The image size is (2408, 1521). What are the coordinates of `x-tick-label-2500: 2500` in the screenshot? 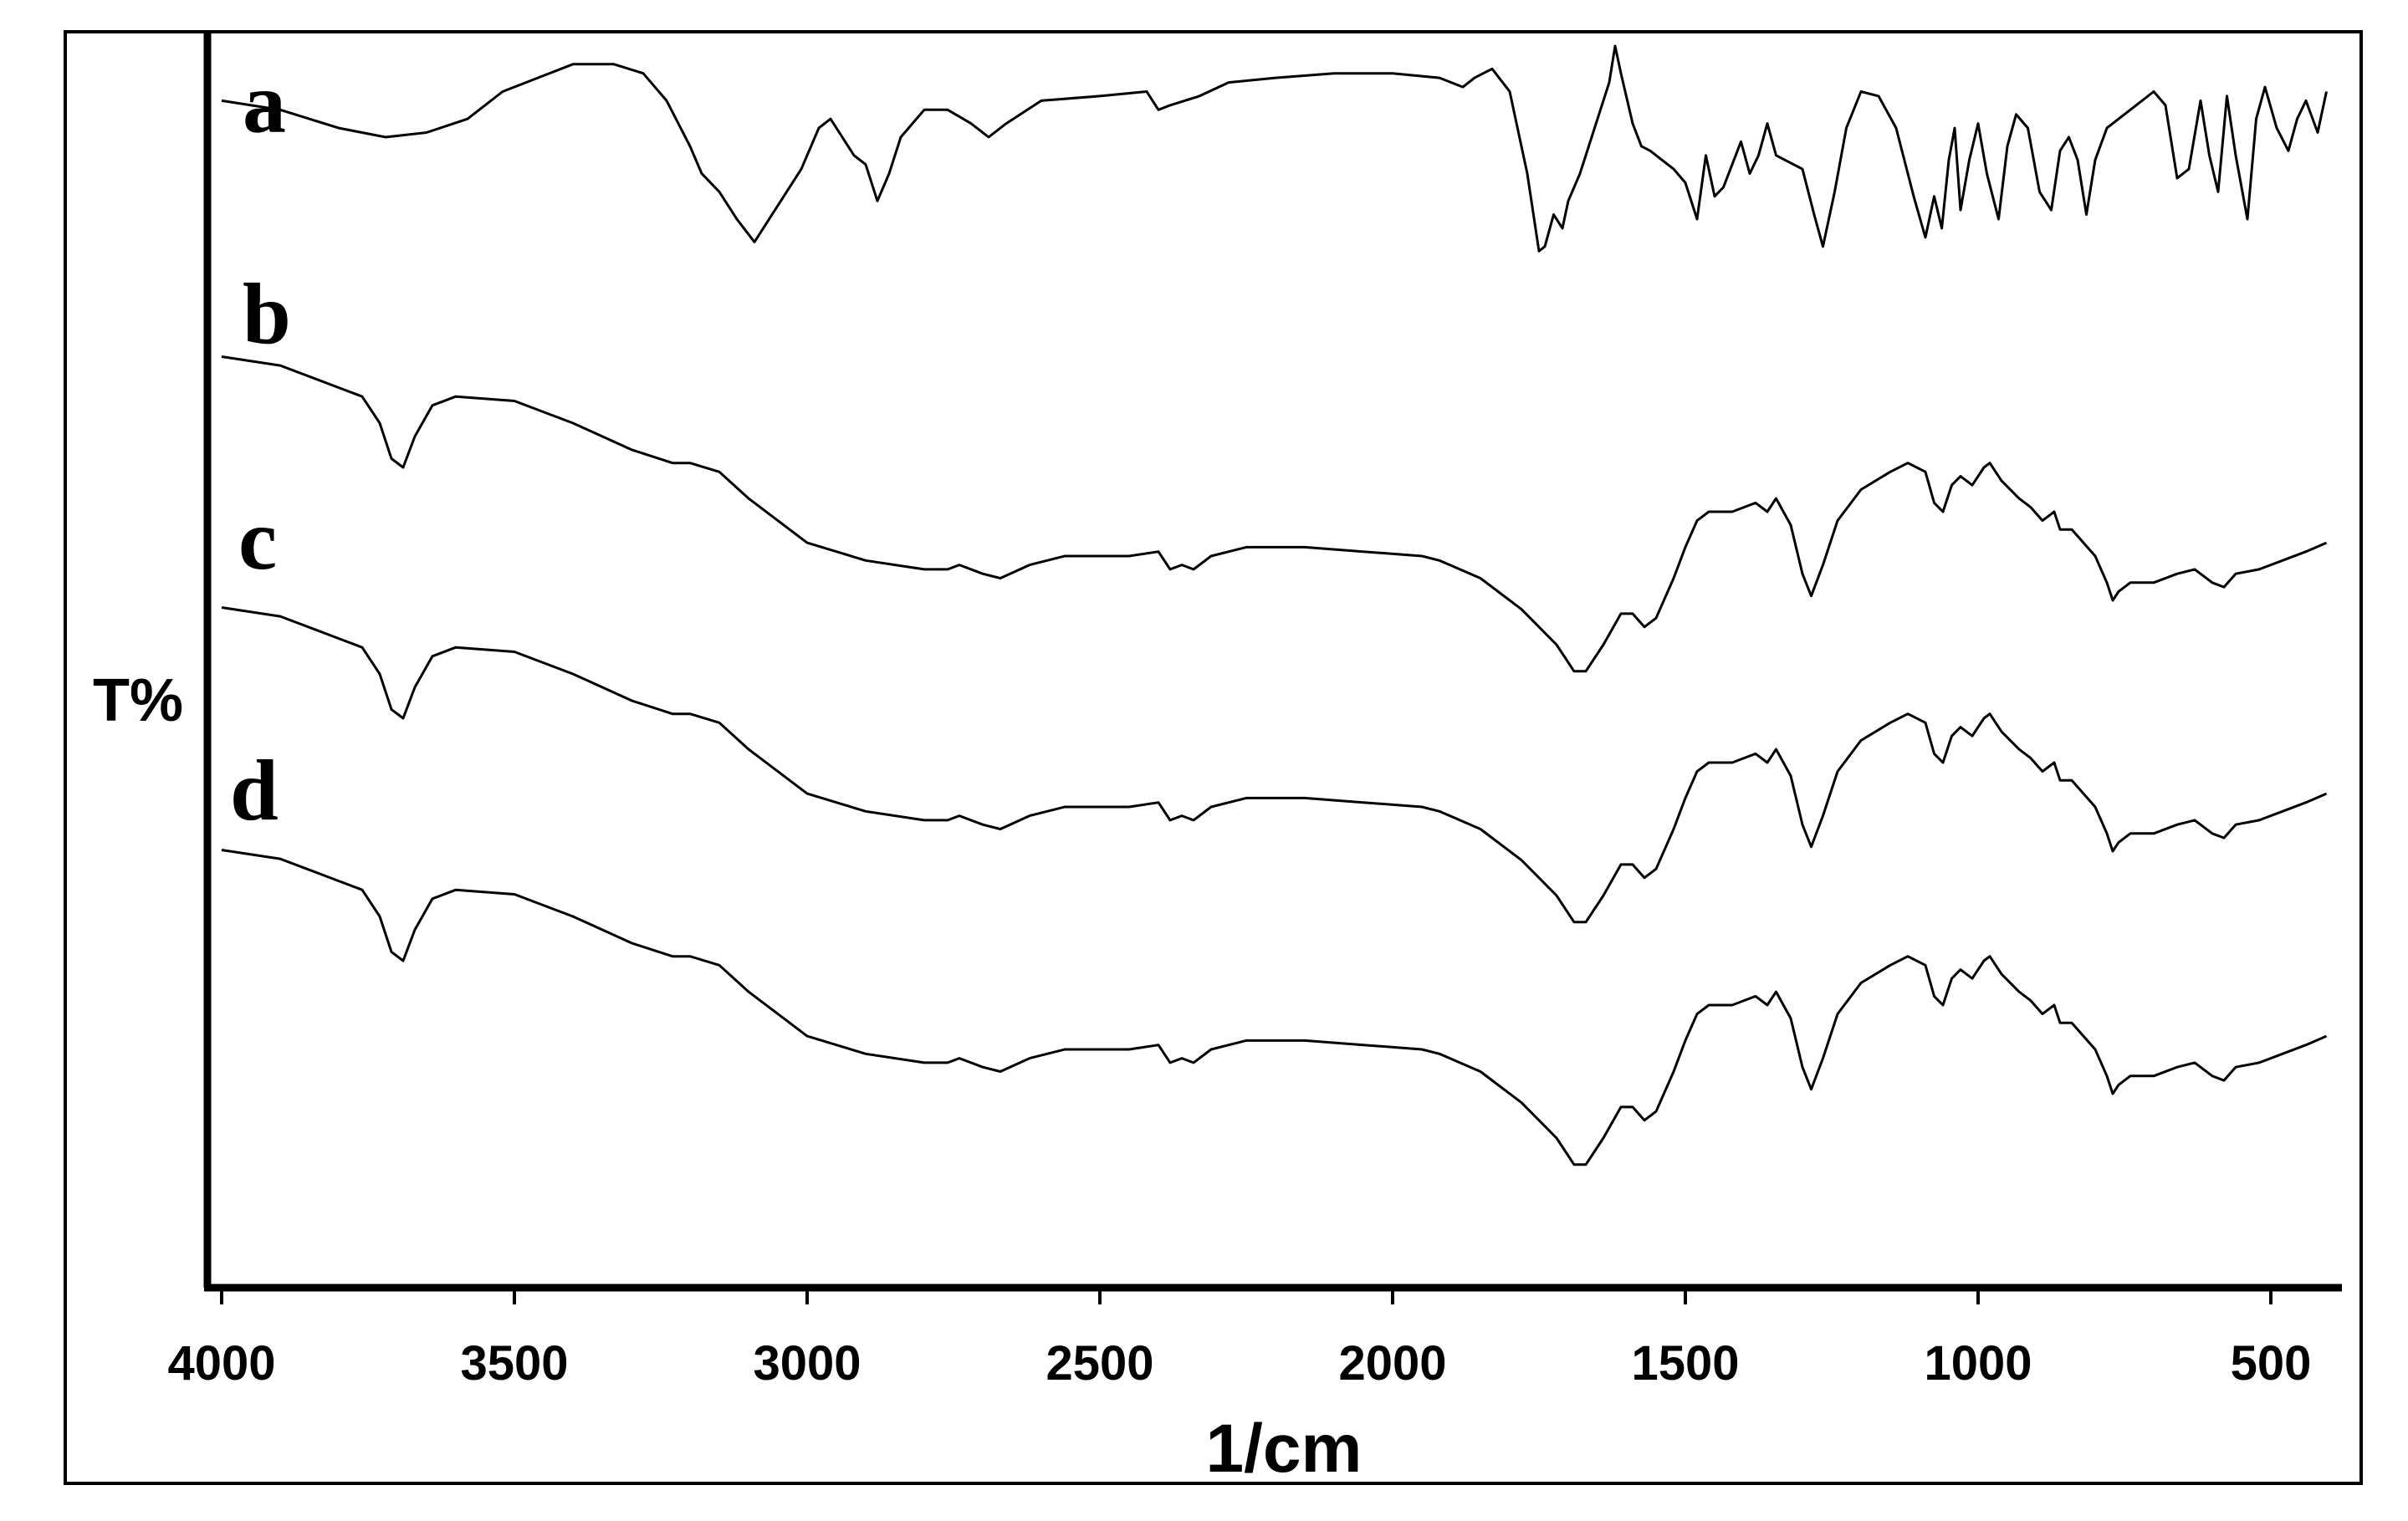 It's located at (1099, 1364).